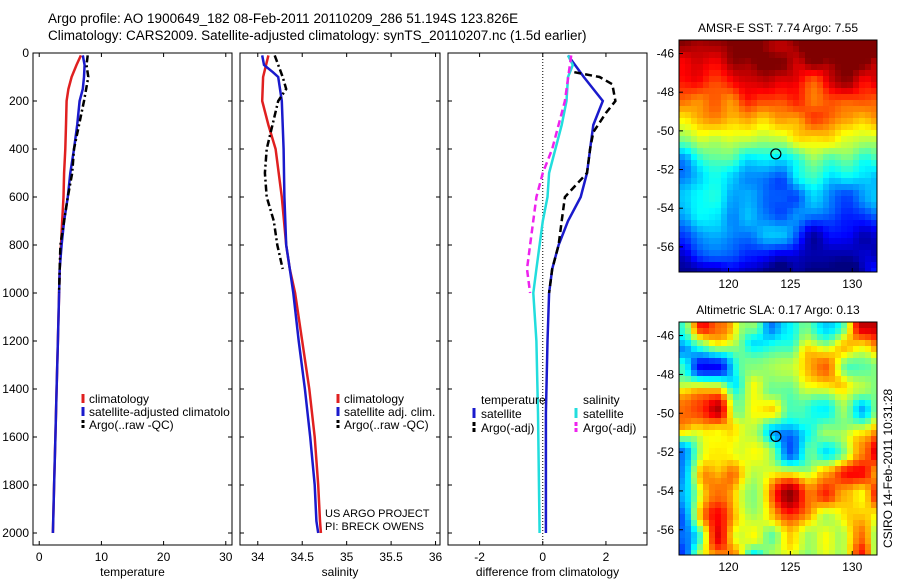 This screenshot has height=580, width=900. What do you see at coordinates (374, 527) in the screenshot?
I see `project-credit-line2: PI: BRECK OWENS` at bounding box center [374, 527].